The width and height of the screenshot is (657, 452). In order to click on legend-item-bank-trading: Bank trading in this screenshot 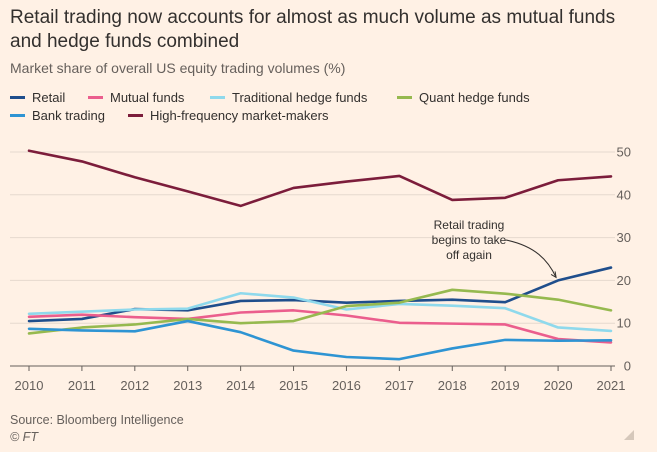, I will do `click(57, 115)`.